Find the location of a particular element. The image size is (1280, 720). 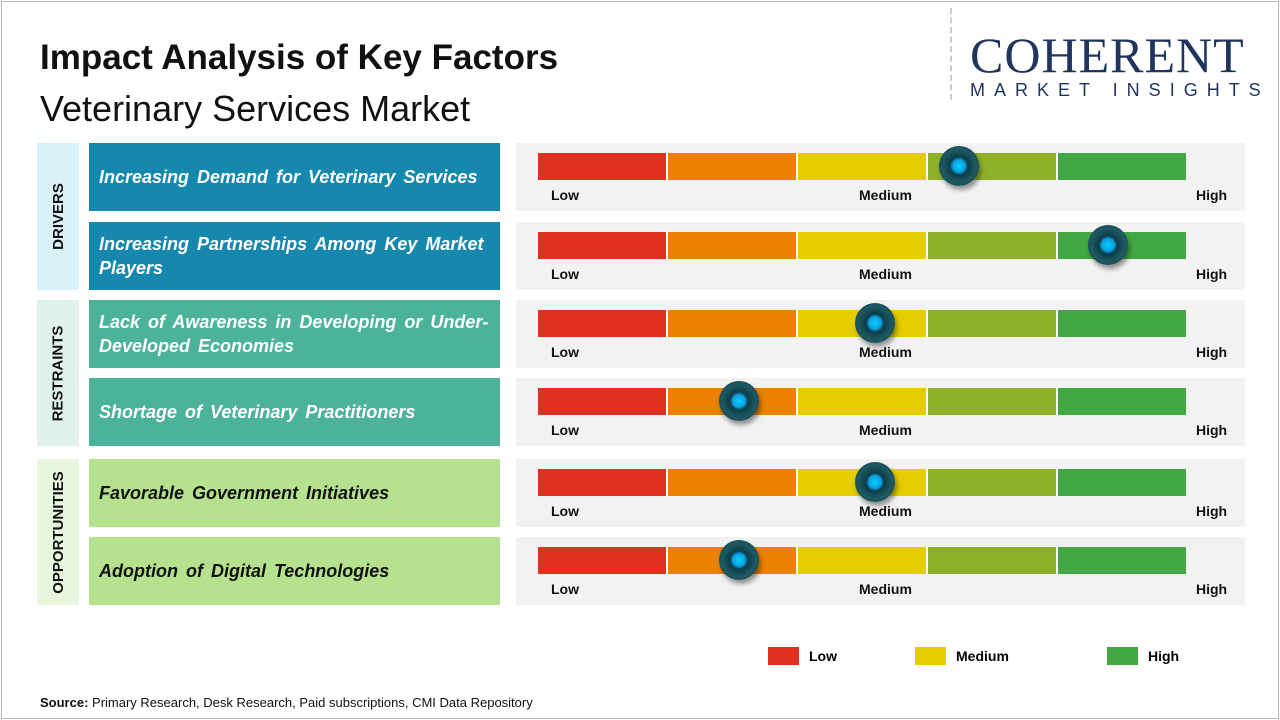

category-label: RESTRAINTS is located at coordinates (58, 373).